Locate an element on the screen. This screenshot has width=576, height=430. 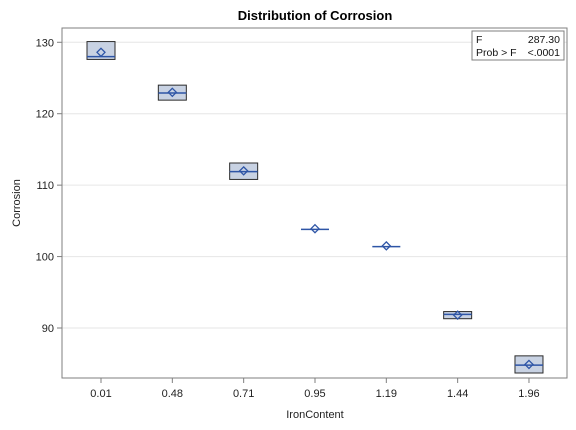
stats-inset: F 287.30 Prob > F <.0001 is located at coordinates (518, 45).